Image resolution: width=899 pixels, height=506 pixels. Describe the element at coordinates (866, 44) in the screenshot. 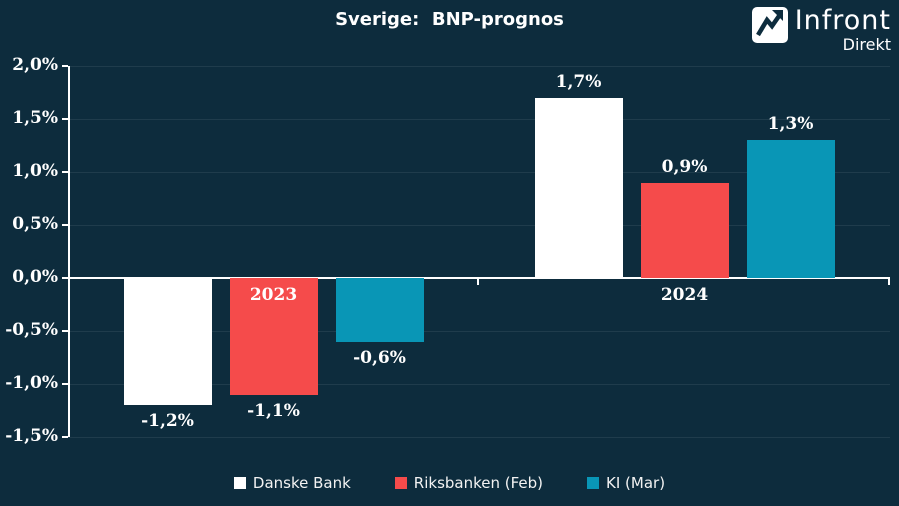

I see `logo-sub-text: Direkt` at that location.